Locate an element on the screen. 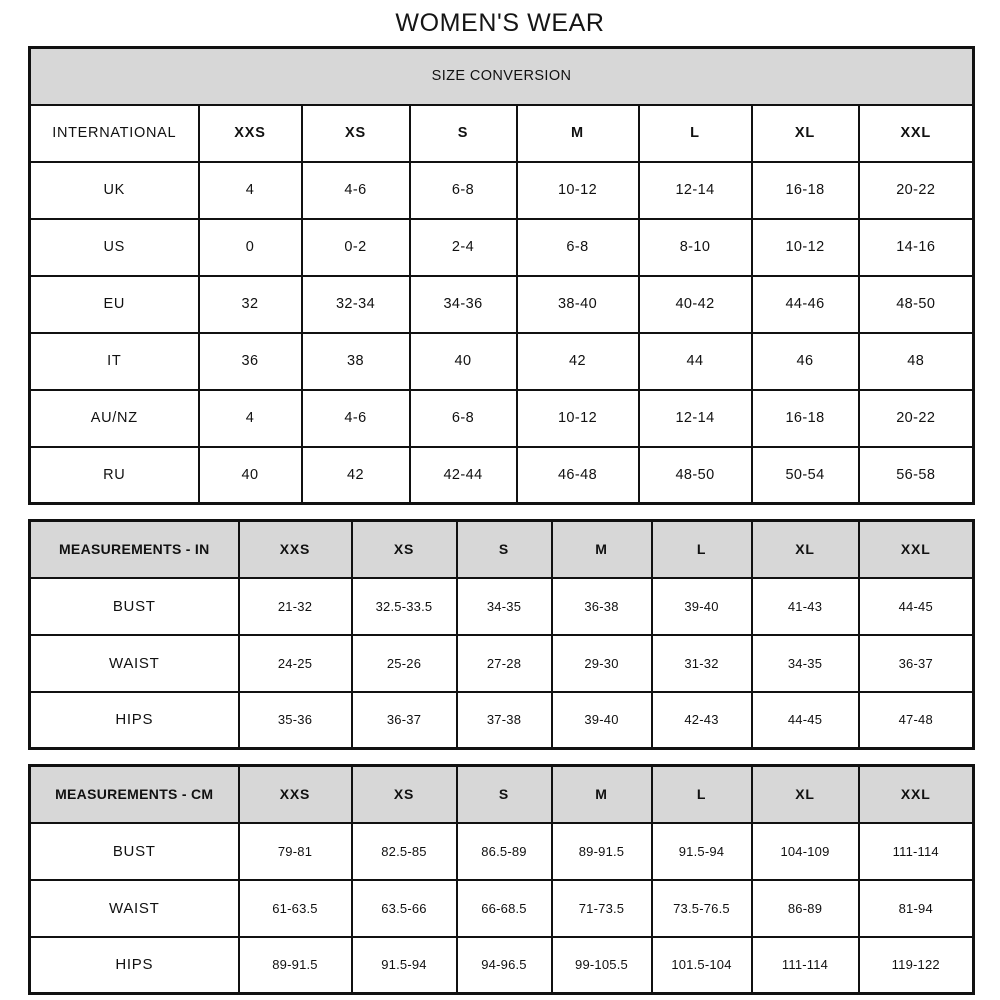  cell-value: 79-81 is located at coordinates (295, 851).